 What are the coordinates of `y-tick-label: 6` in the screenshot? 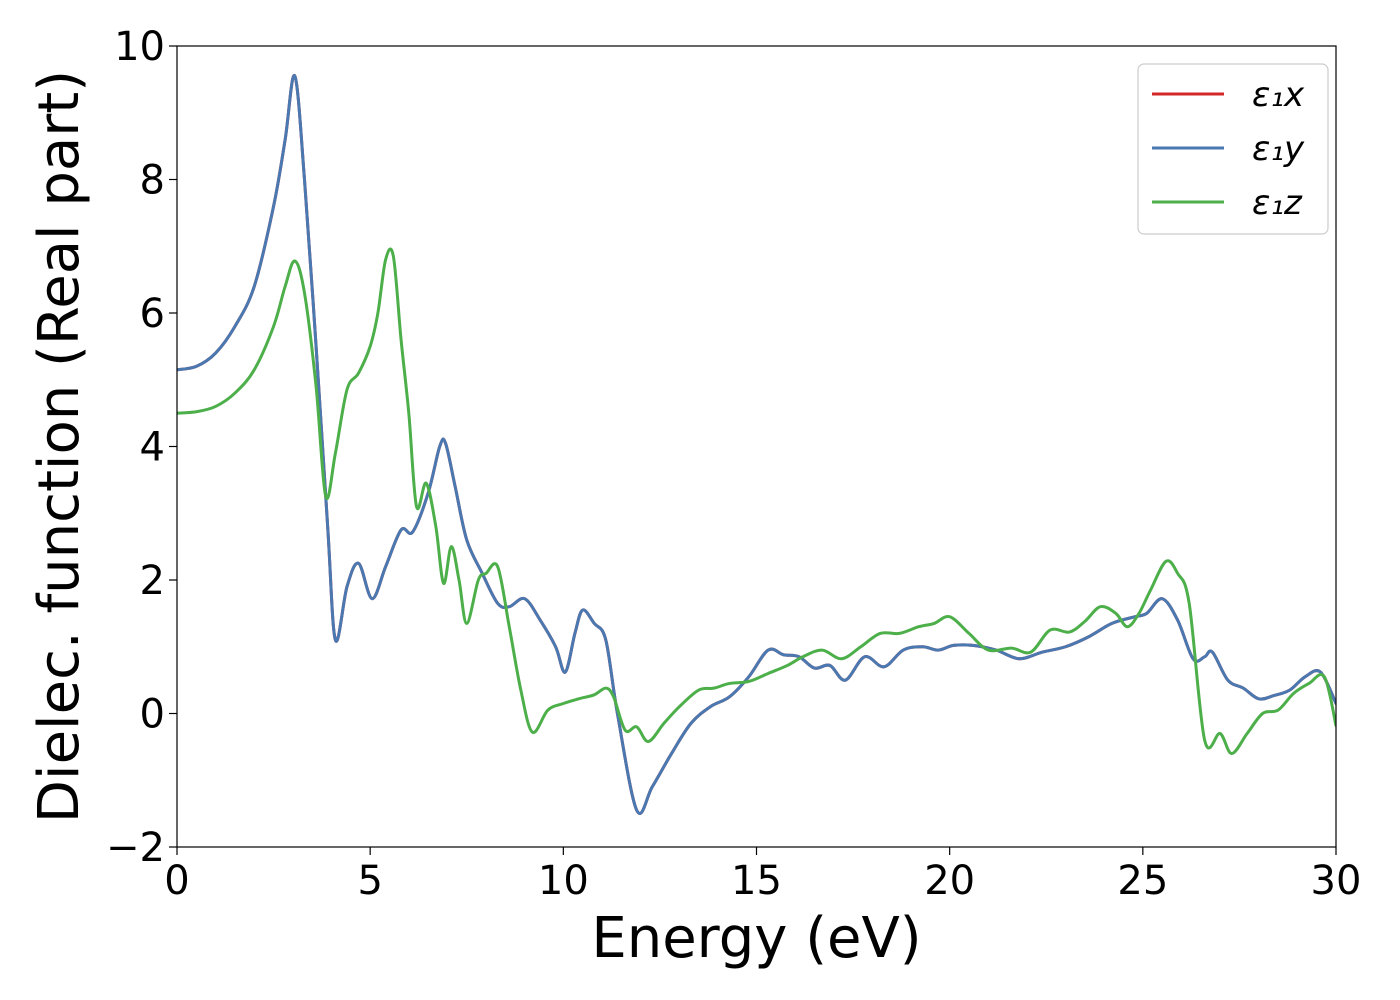 It's located at (152, 314).